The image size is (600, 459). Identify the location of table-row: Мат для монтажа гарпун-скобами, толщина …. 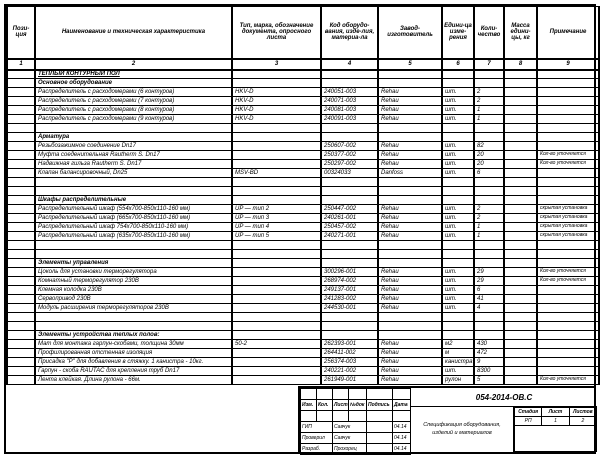
(303, 344).